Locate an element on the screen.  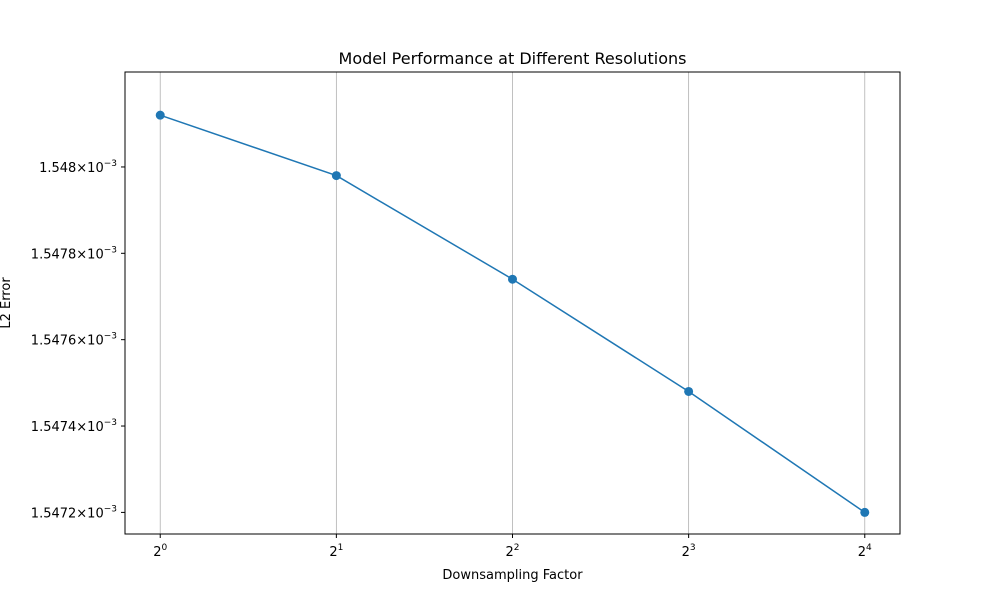
x-axis-label: Downsampling Factor is located at coordinates (512, 575).